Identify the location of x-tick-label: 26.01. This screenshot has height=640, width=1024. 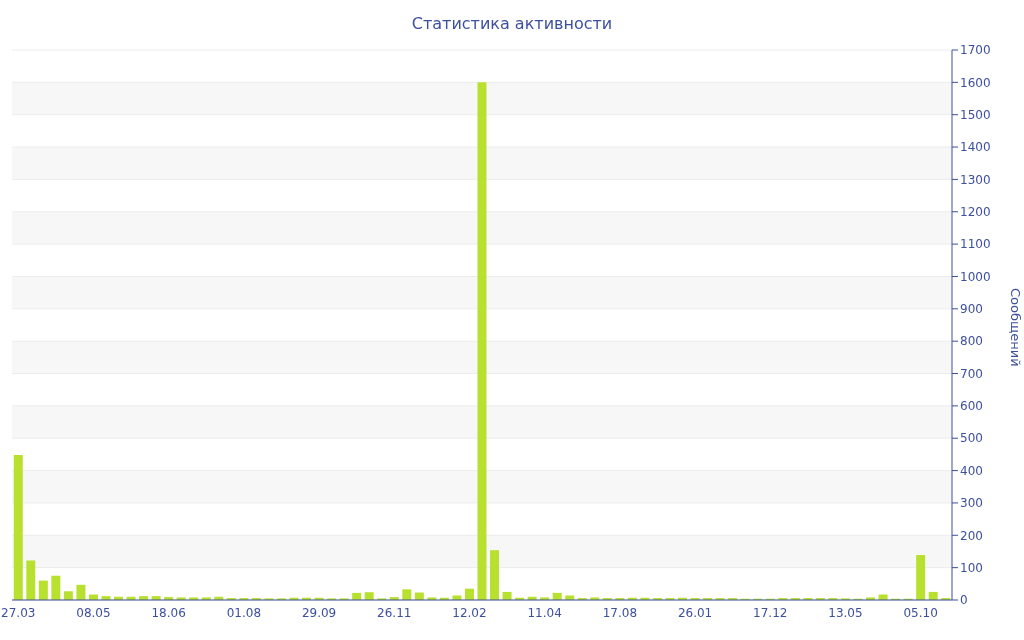
(695, 612).